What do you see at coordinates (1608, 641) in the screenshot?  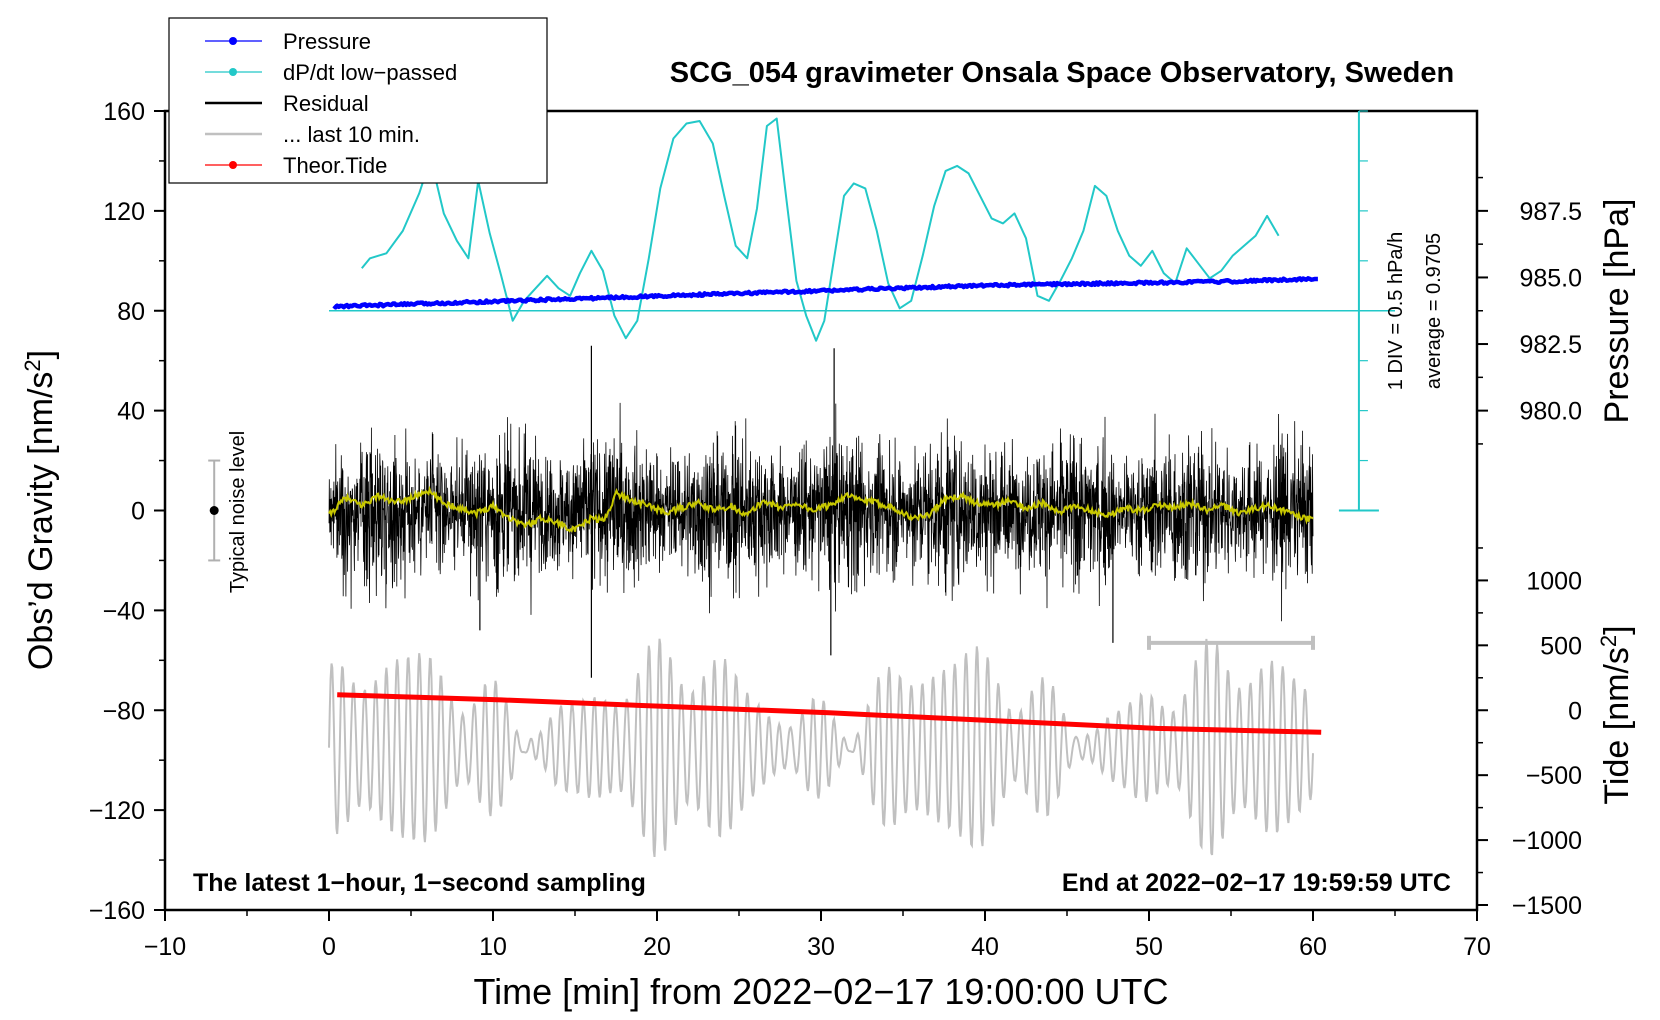 I see `y-axis-label-tide-sup: 2` at bounding box center [1608, 641].